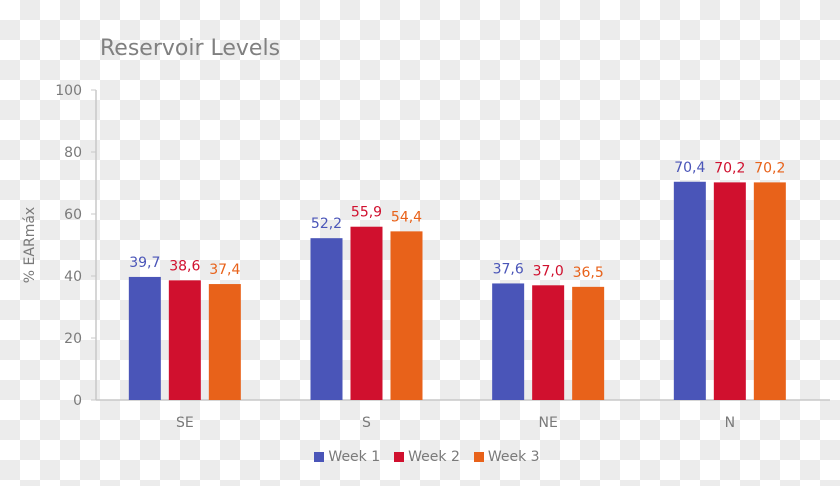 The image size is (840, 486). Describe the element at coordinates (547, 423) in the screenshot. I see `x-tick-label: NE` at that location.